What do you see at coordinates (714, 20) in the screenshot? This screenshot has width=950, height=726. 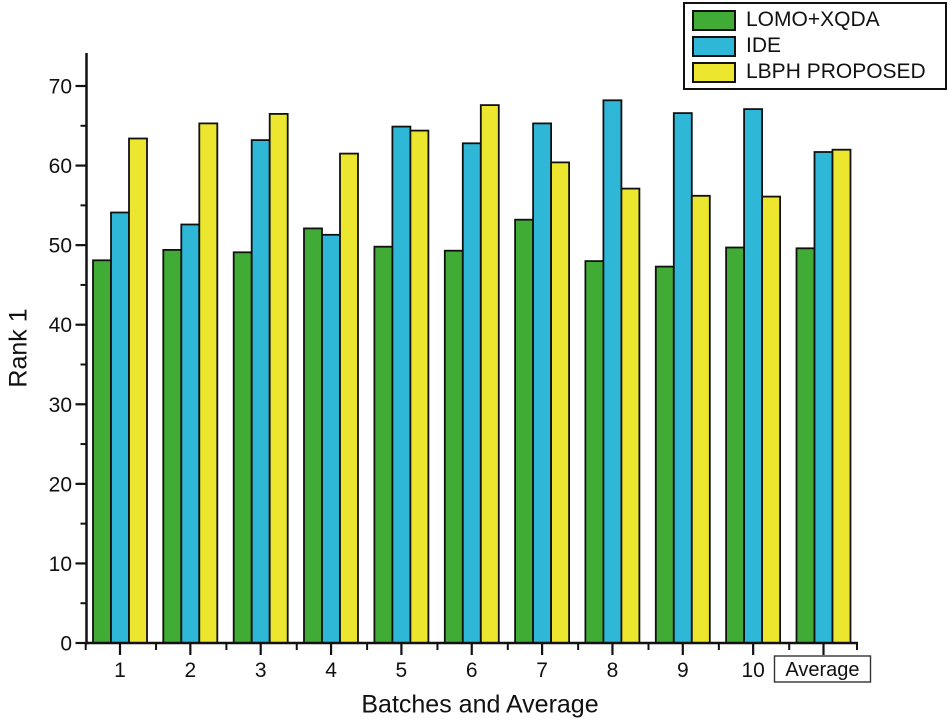 I see `legend-swatch-lomo-xqda` at bounding box center [714, 20].